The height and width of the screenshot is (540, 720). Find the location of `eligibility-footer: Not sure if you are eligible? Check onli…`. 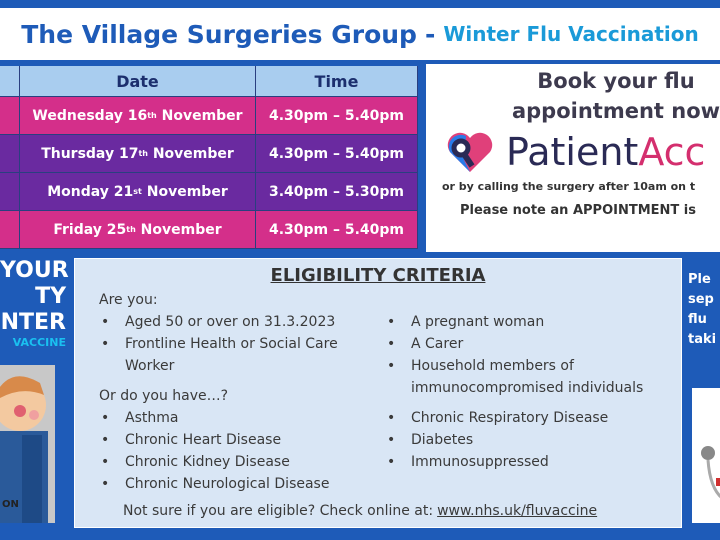

eligibility-footer: Not sure if you are eligible? Check onli… is located at coordinates (360, 511).